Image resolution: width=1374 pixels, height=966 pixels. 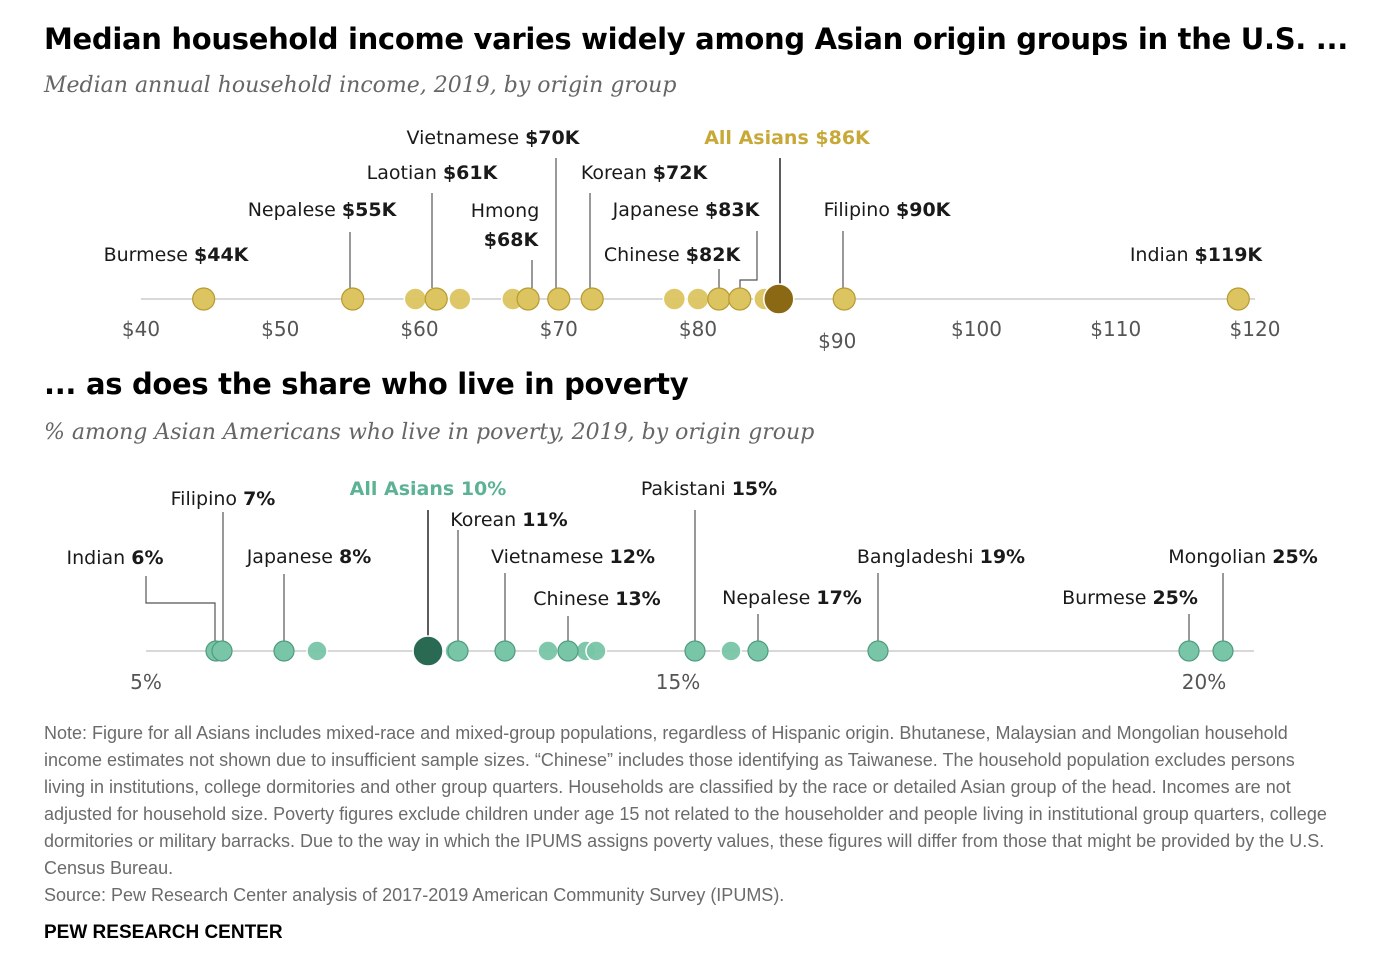 What do you see at coordinates (673, 255) in the screenshot?
I see `label-chinese: Chinese $82K` at bounding box center [673, 255].